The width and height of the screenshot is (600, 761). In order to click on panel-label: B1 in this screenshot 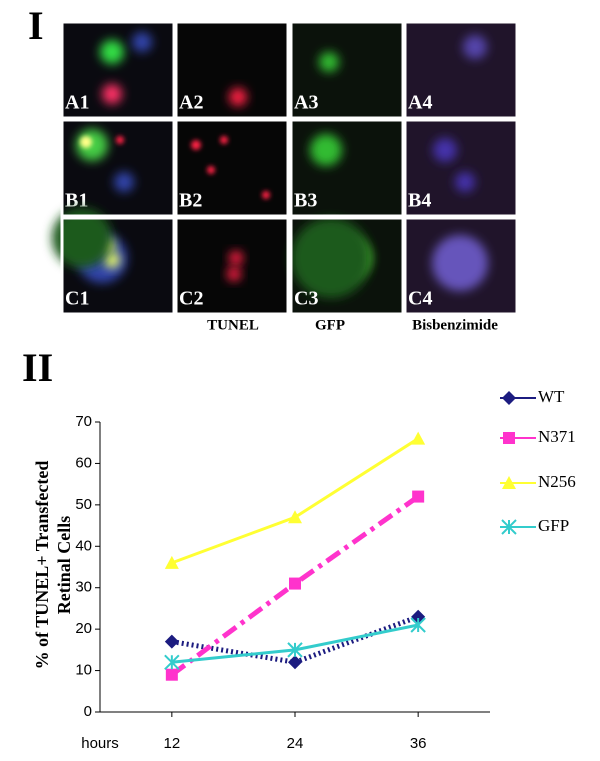, I will do `click(76, 201)`.